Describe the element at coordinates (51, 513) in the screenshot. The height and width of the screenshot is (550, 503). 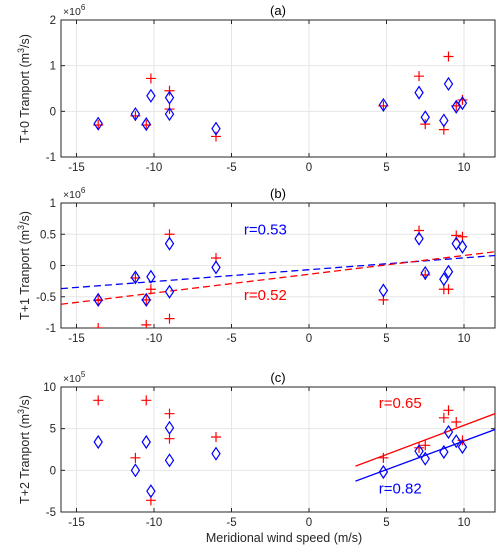
I see `y-tick-label: -5` at that location.